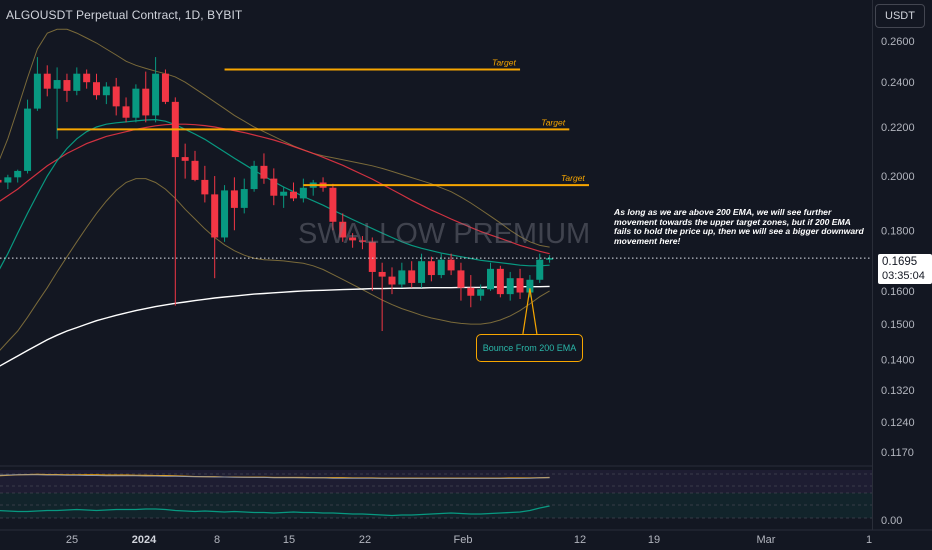 The image size is (932, 550). I want to click on x-tick-label-2: 8, so click(217, 540).